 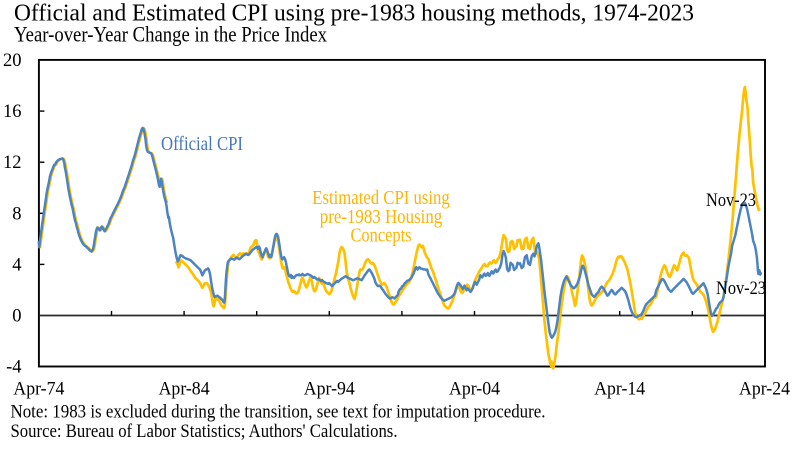 What do you see at coordinates (16, 265) in the screenshot?
I see `svg-text: 4` at bounding box center [16, 265].